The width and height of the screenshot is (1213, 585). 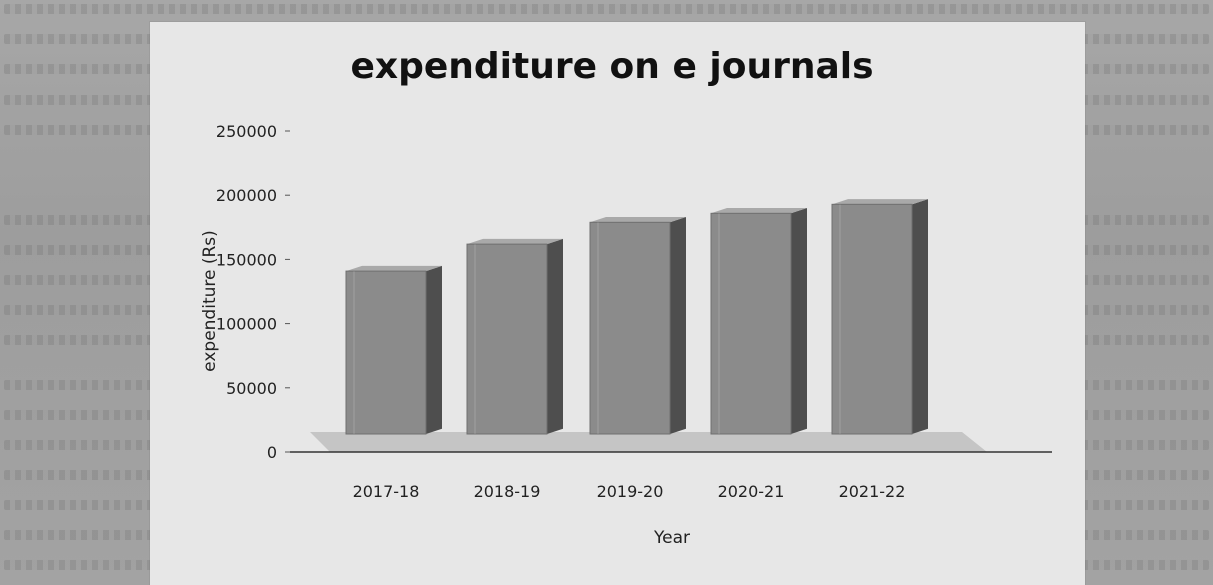 I want to click on chart-floor, so click(x=648, y=442).